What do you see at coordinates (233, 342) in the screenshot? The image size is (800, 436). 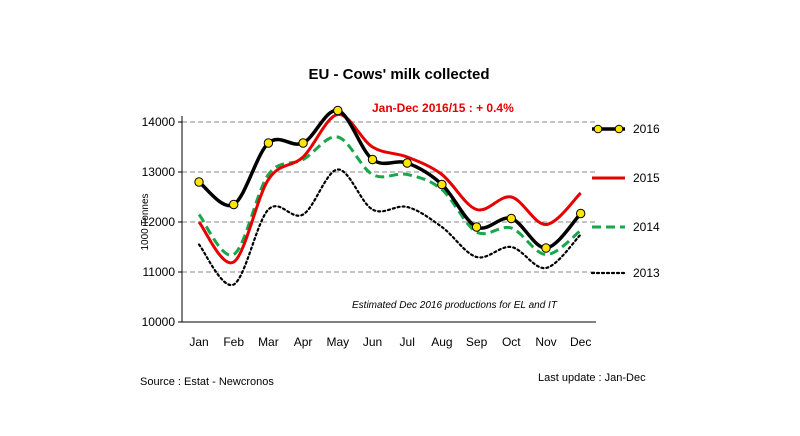 I see `x-tick-label: Feb` at bounding box center [233, 342].